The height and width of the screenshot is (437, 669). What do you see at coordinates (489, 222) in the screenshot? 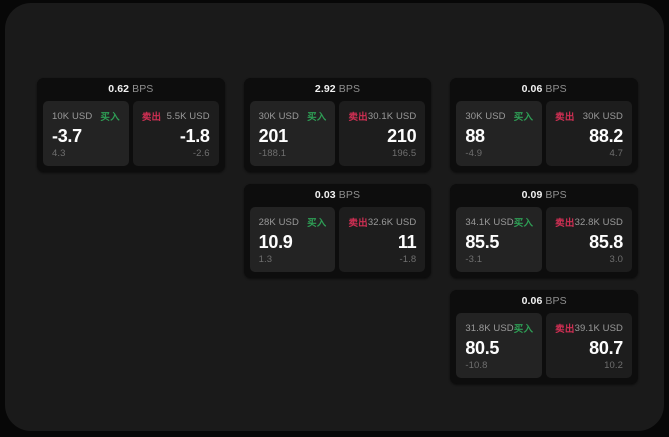
I see `buy-size-label: 34.1K USD` at bounding box center [489, 222].